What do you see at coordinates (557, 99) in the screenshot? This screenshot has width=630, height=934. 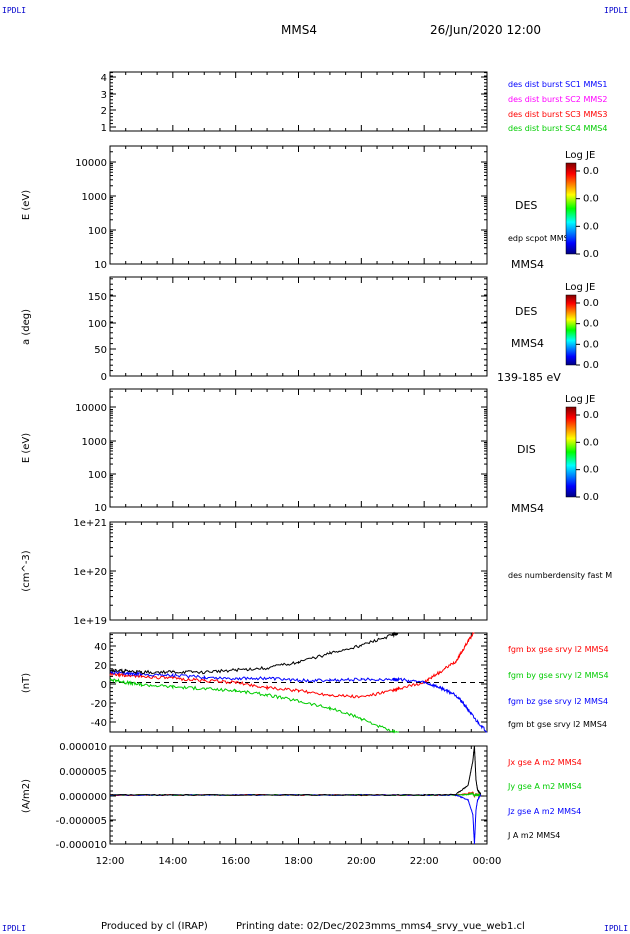 I see `legend-entry: des dist burst SC2 MMS2` at bounding box center [557, 99].